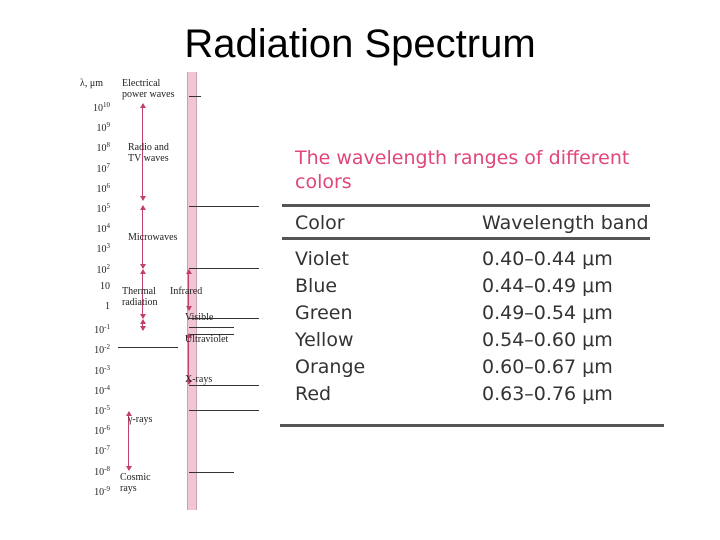 This screenshot has height=540, width=720. I want to click on wavelength-band: 0.44–0.49 μm, so click(547, 286).